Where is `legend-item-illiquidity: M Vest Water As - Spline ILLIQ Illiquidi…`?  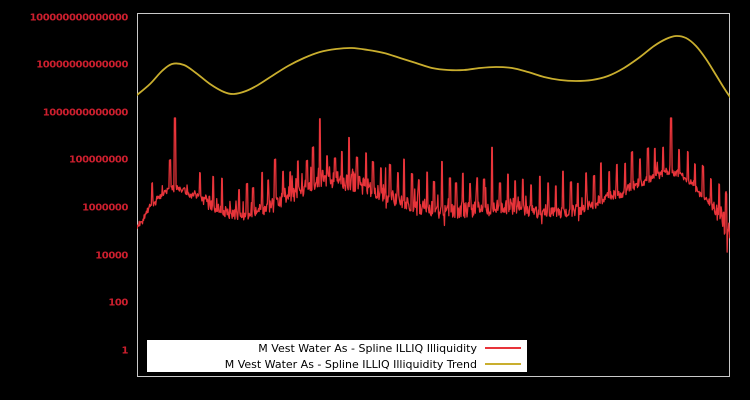 legend-item-illiquidity: M Vest Water As - Spline ILLIQ Illiquidi… is located at coordinates (337, 348).